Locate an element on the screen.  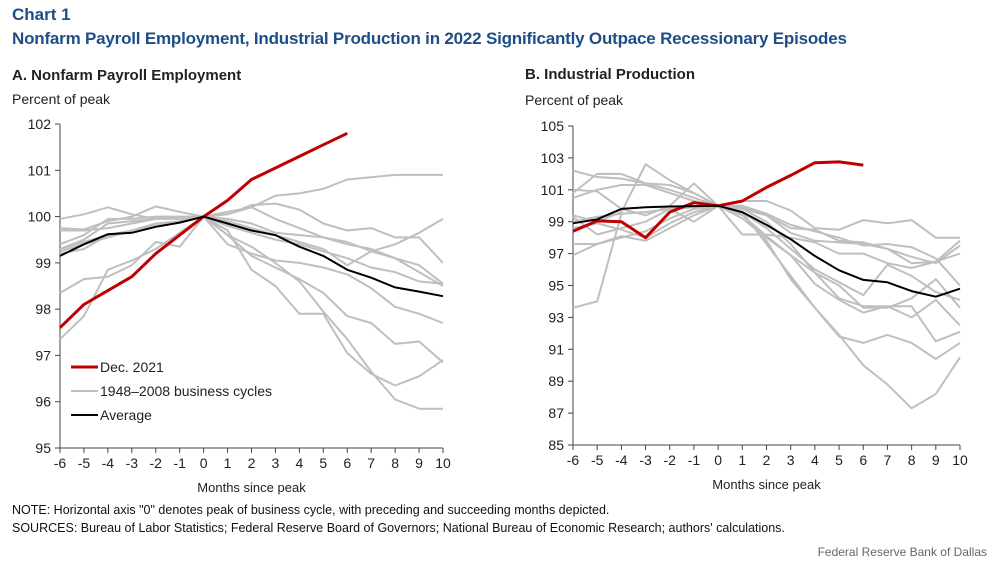
panel-b-y-tick-label: 93 is located at coordinates (556, 317).